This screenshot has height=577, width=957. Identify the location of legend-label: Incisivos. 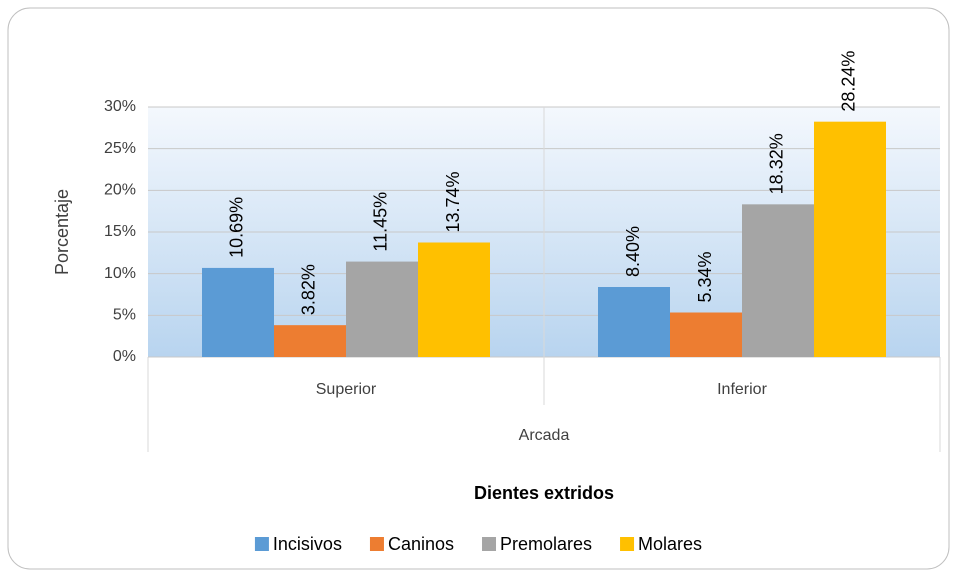
(307, 544).